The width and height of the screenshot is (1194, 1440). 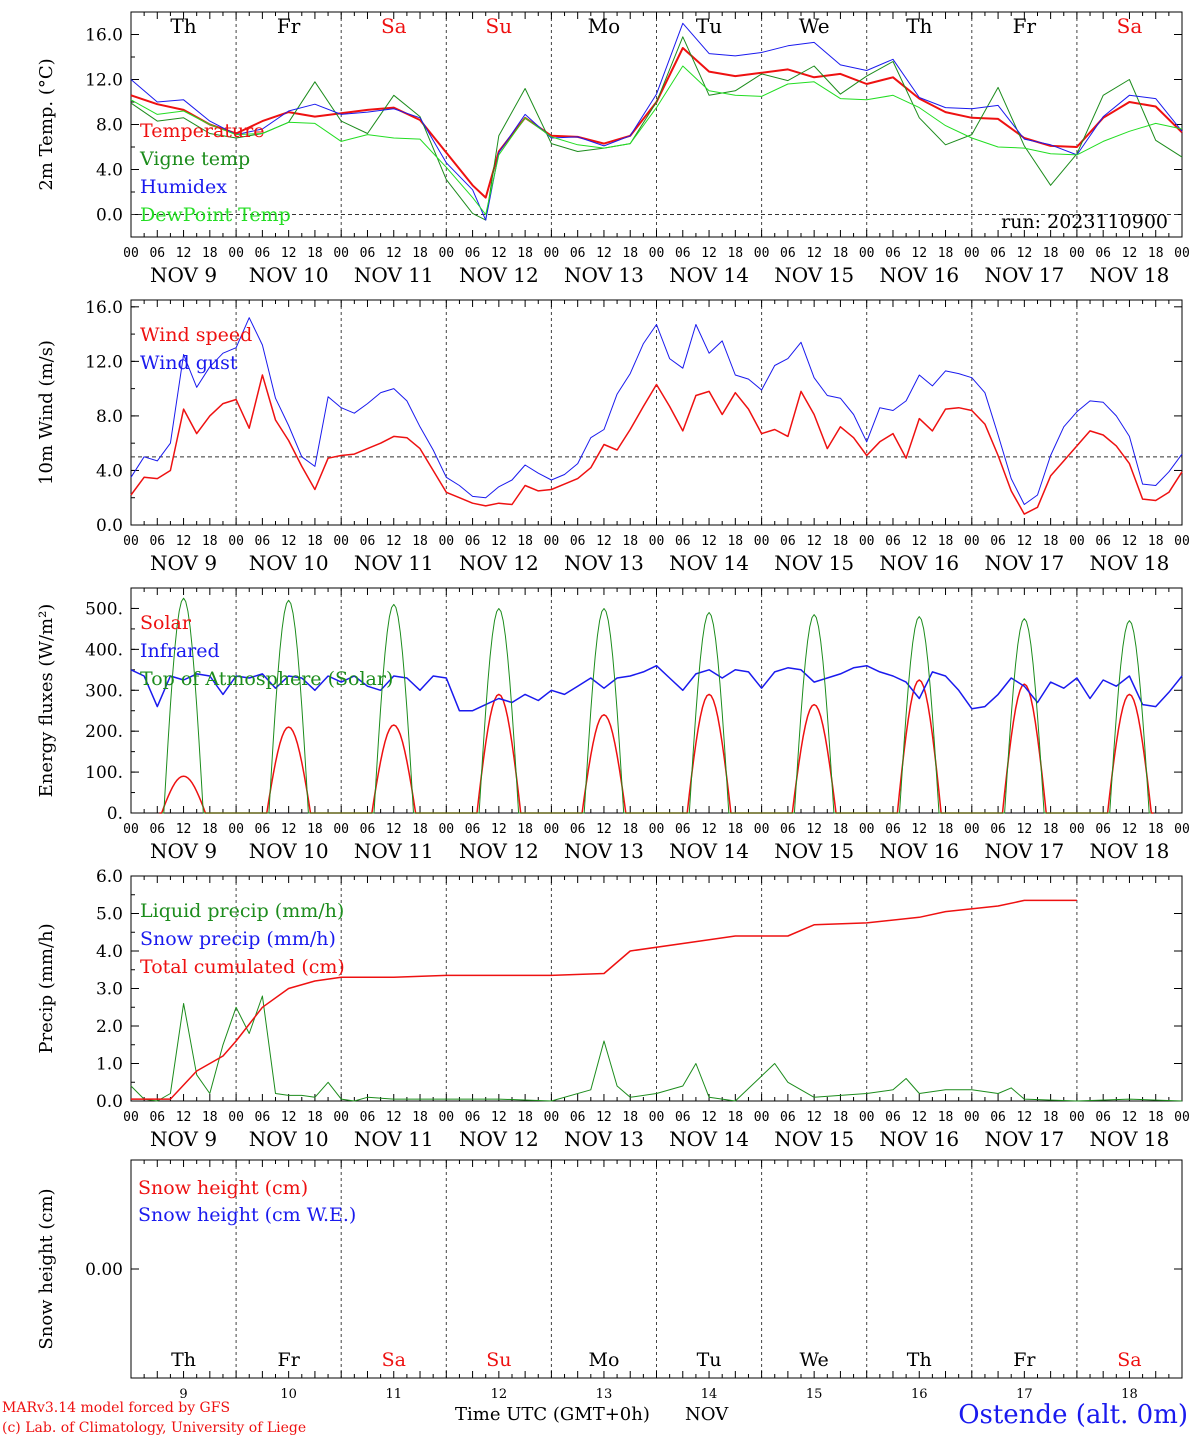 What do you see at coordinates (104, 36) in the screenshot?
I see `y-tick-label: 16.0` at bounding box center [104, 36].